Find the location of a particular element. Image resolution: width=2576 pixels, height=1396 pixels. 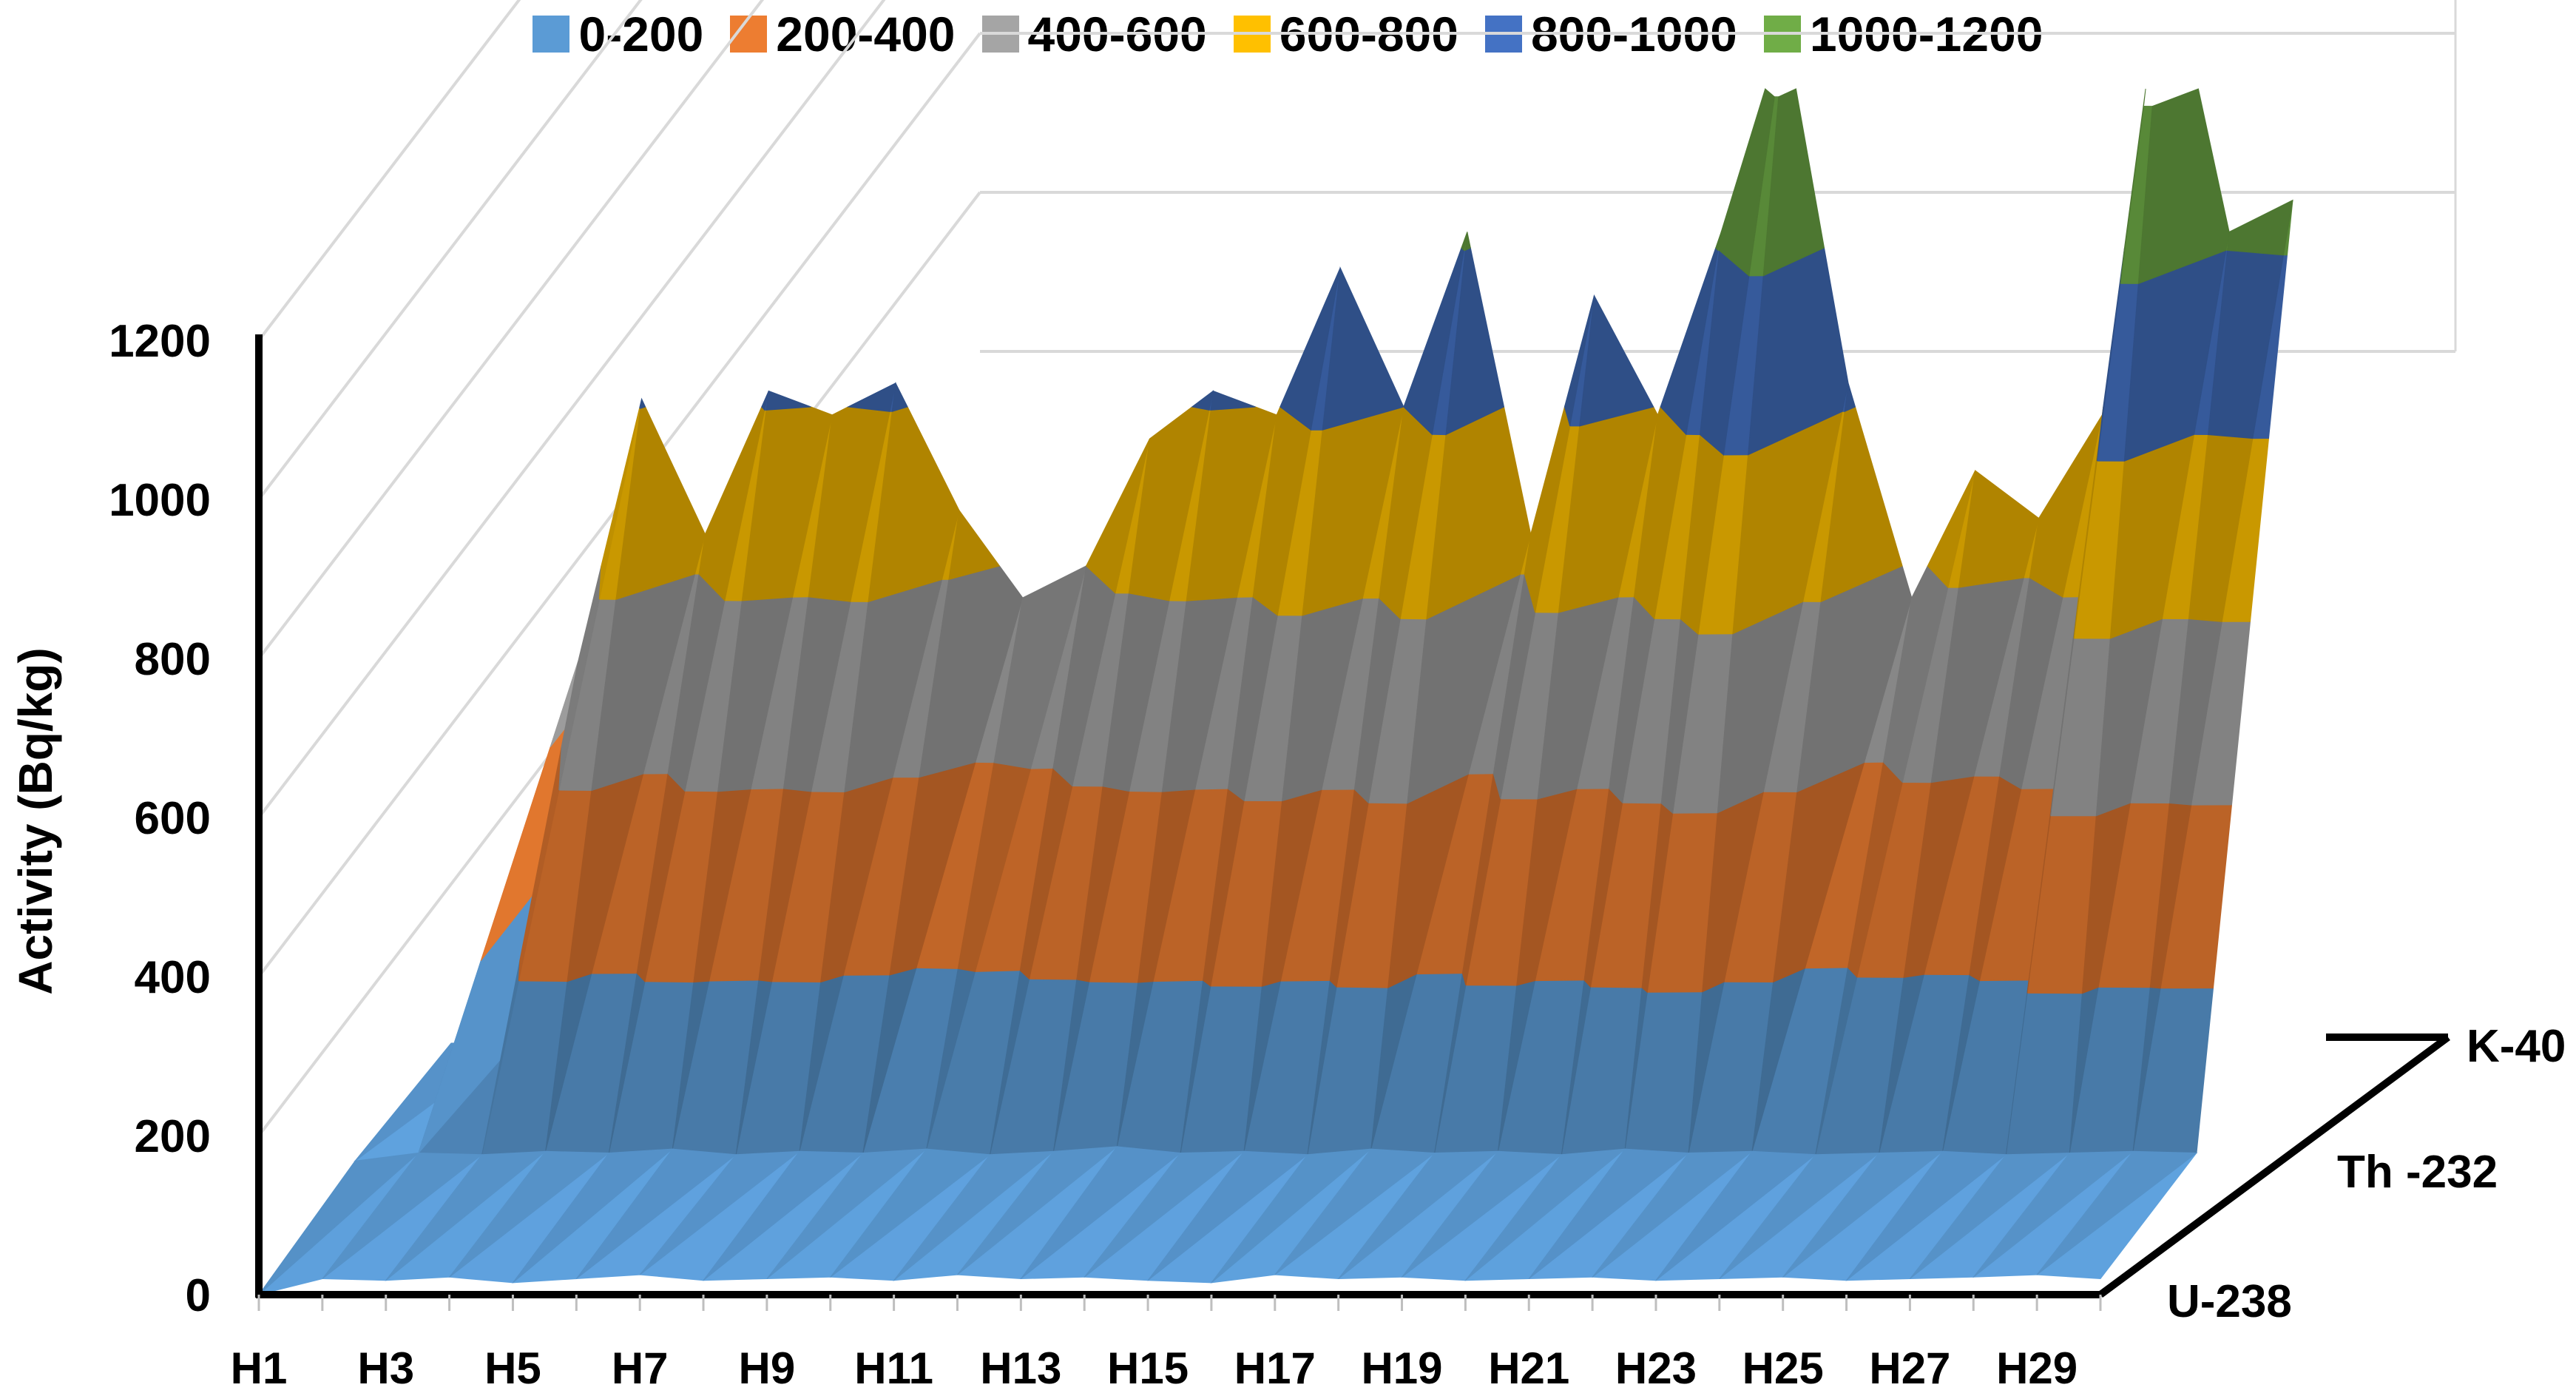

depth-axis-line is located at coordinates (2274, 1165).